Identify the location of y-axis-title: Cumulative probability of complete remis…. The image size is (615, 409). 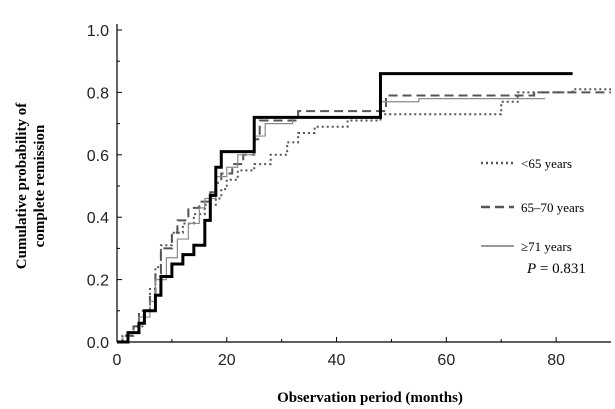
(31, 185).